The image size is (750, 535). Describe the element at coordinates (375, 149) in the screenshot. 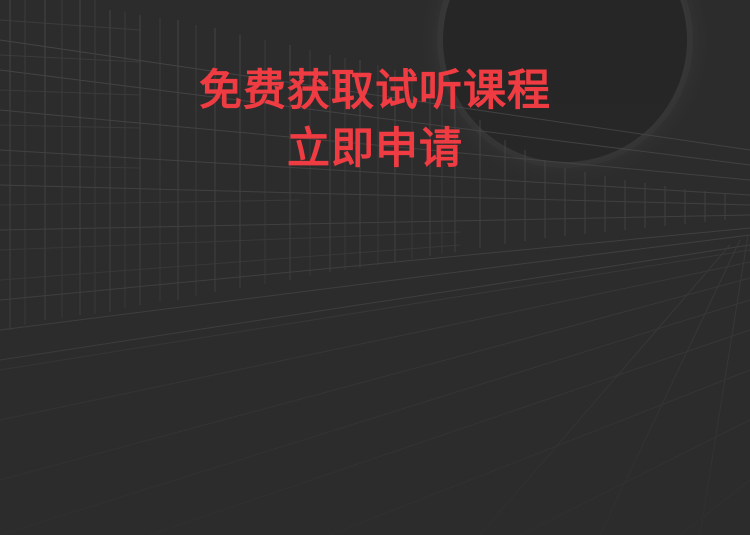

I see `apply-now-button: 立即申请` at that location.